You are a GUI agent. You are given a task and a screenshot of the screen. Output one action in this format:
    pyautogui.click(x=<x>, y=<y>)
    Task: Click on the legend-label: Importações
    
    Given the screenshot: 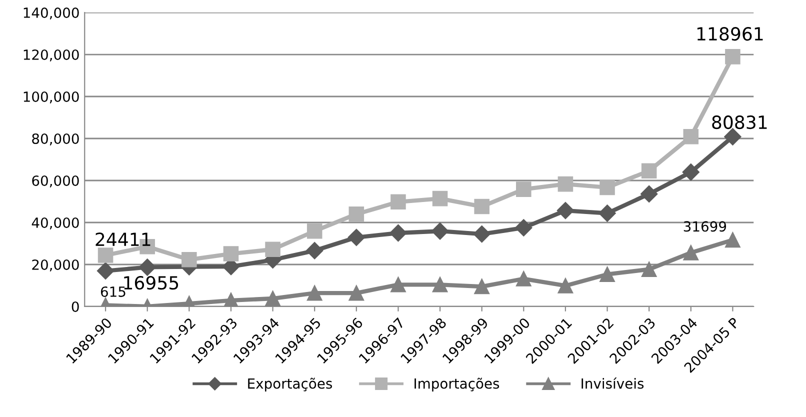 What is the action you would take?
    pyautogui.click(x=457, y=385)
    